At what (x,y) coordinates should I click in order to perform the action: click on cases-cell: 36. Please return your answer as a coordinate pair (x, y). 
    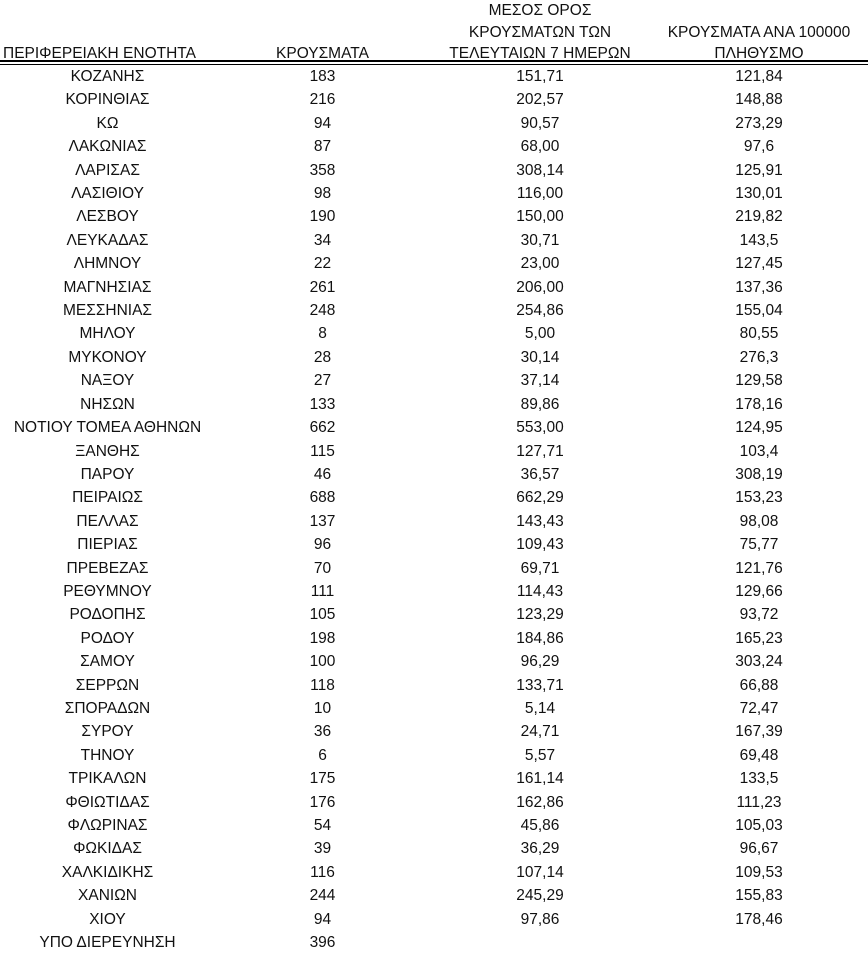
    Looking at the image, I should click on (322, 732).